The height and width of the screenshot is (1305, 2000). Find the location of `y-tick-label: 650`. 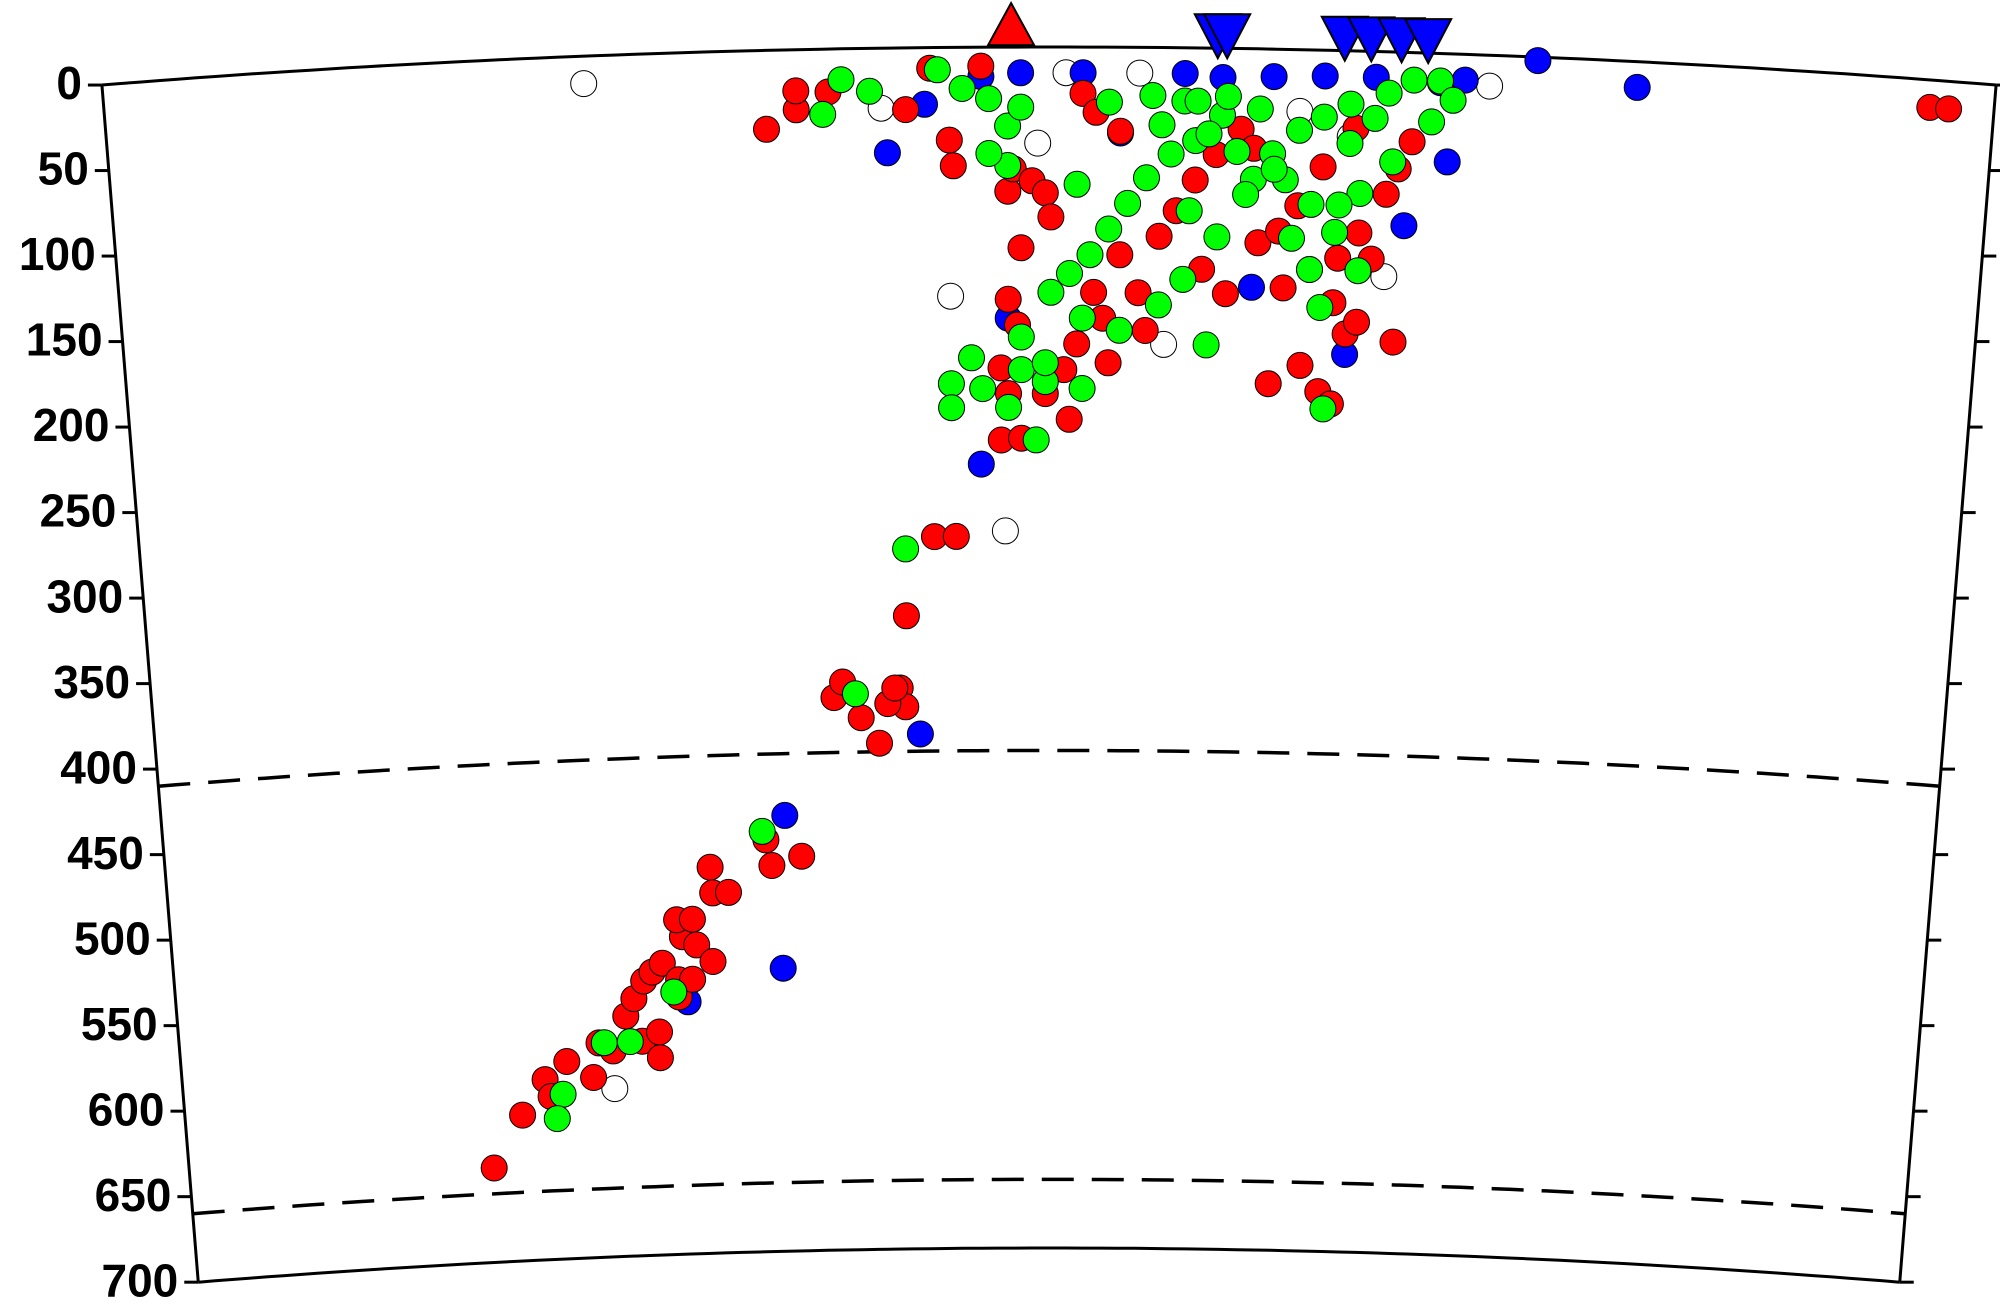

y-tick-label: 650 is located at coordinates (133, 1195).